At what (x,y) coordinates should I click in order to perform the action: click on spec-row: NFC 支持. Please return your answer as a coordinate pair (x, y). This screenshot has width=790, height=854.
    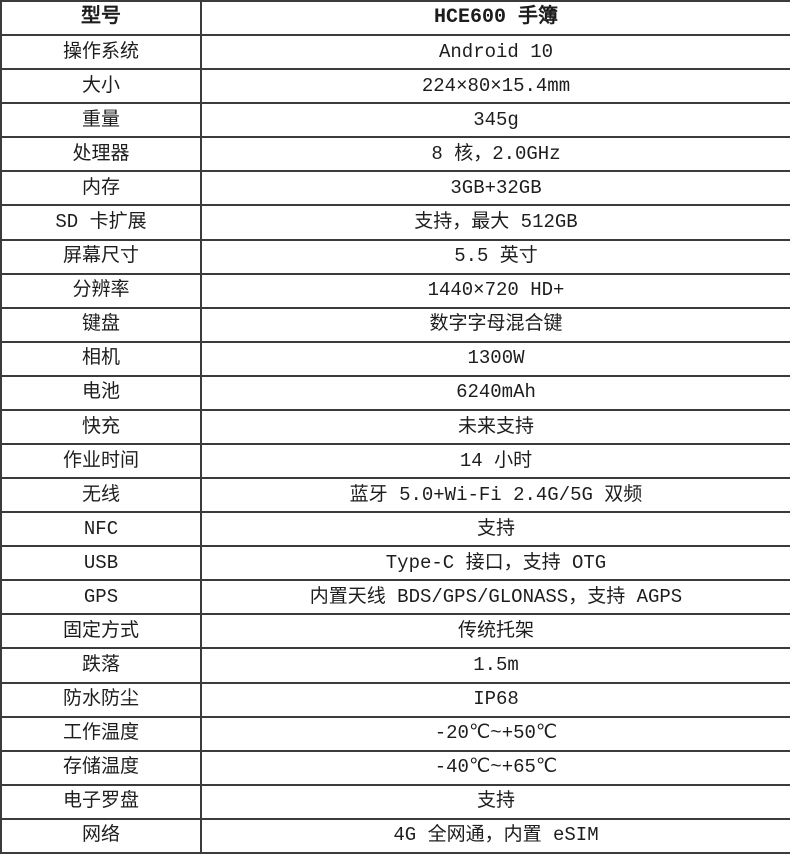
    Looking at the image, I should click on (395, 529).